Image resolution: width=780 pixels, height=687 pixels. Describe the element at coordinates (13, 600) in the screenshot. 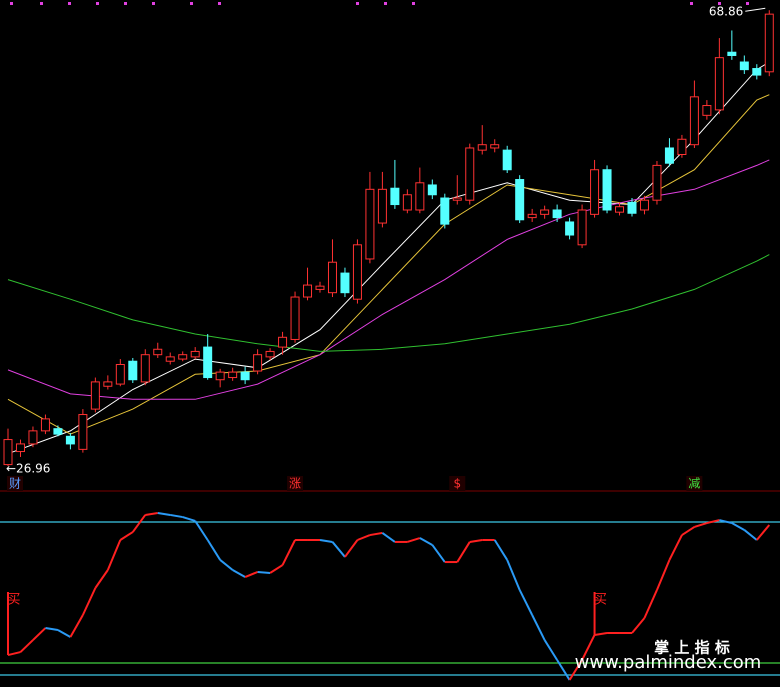

I see `signal-label: 买` at that location.